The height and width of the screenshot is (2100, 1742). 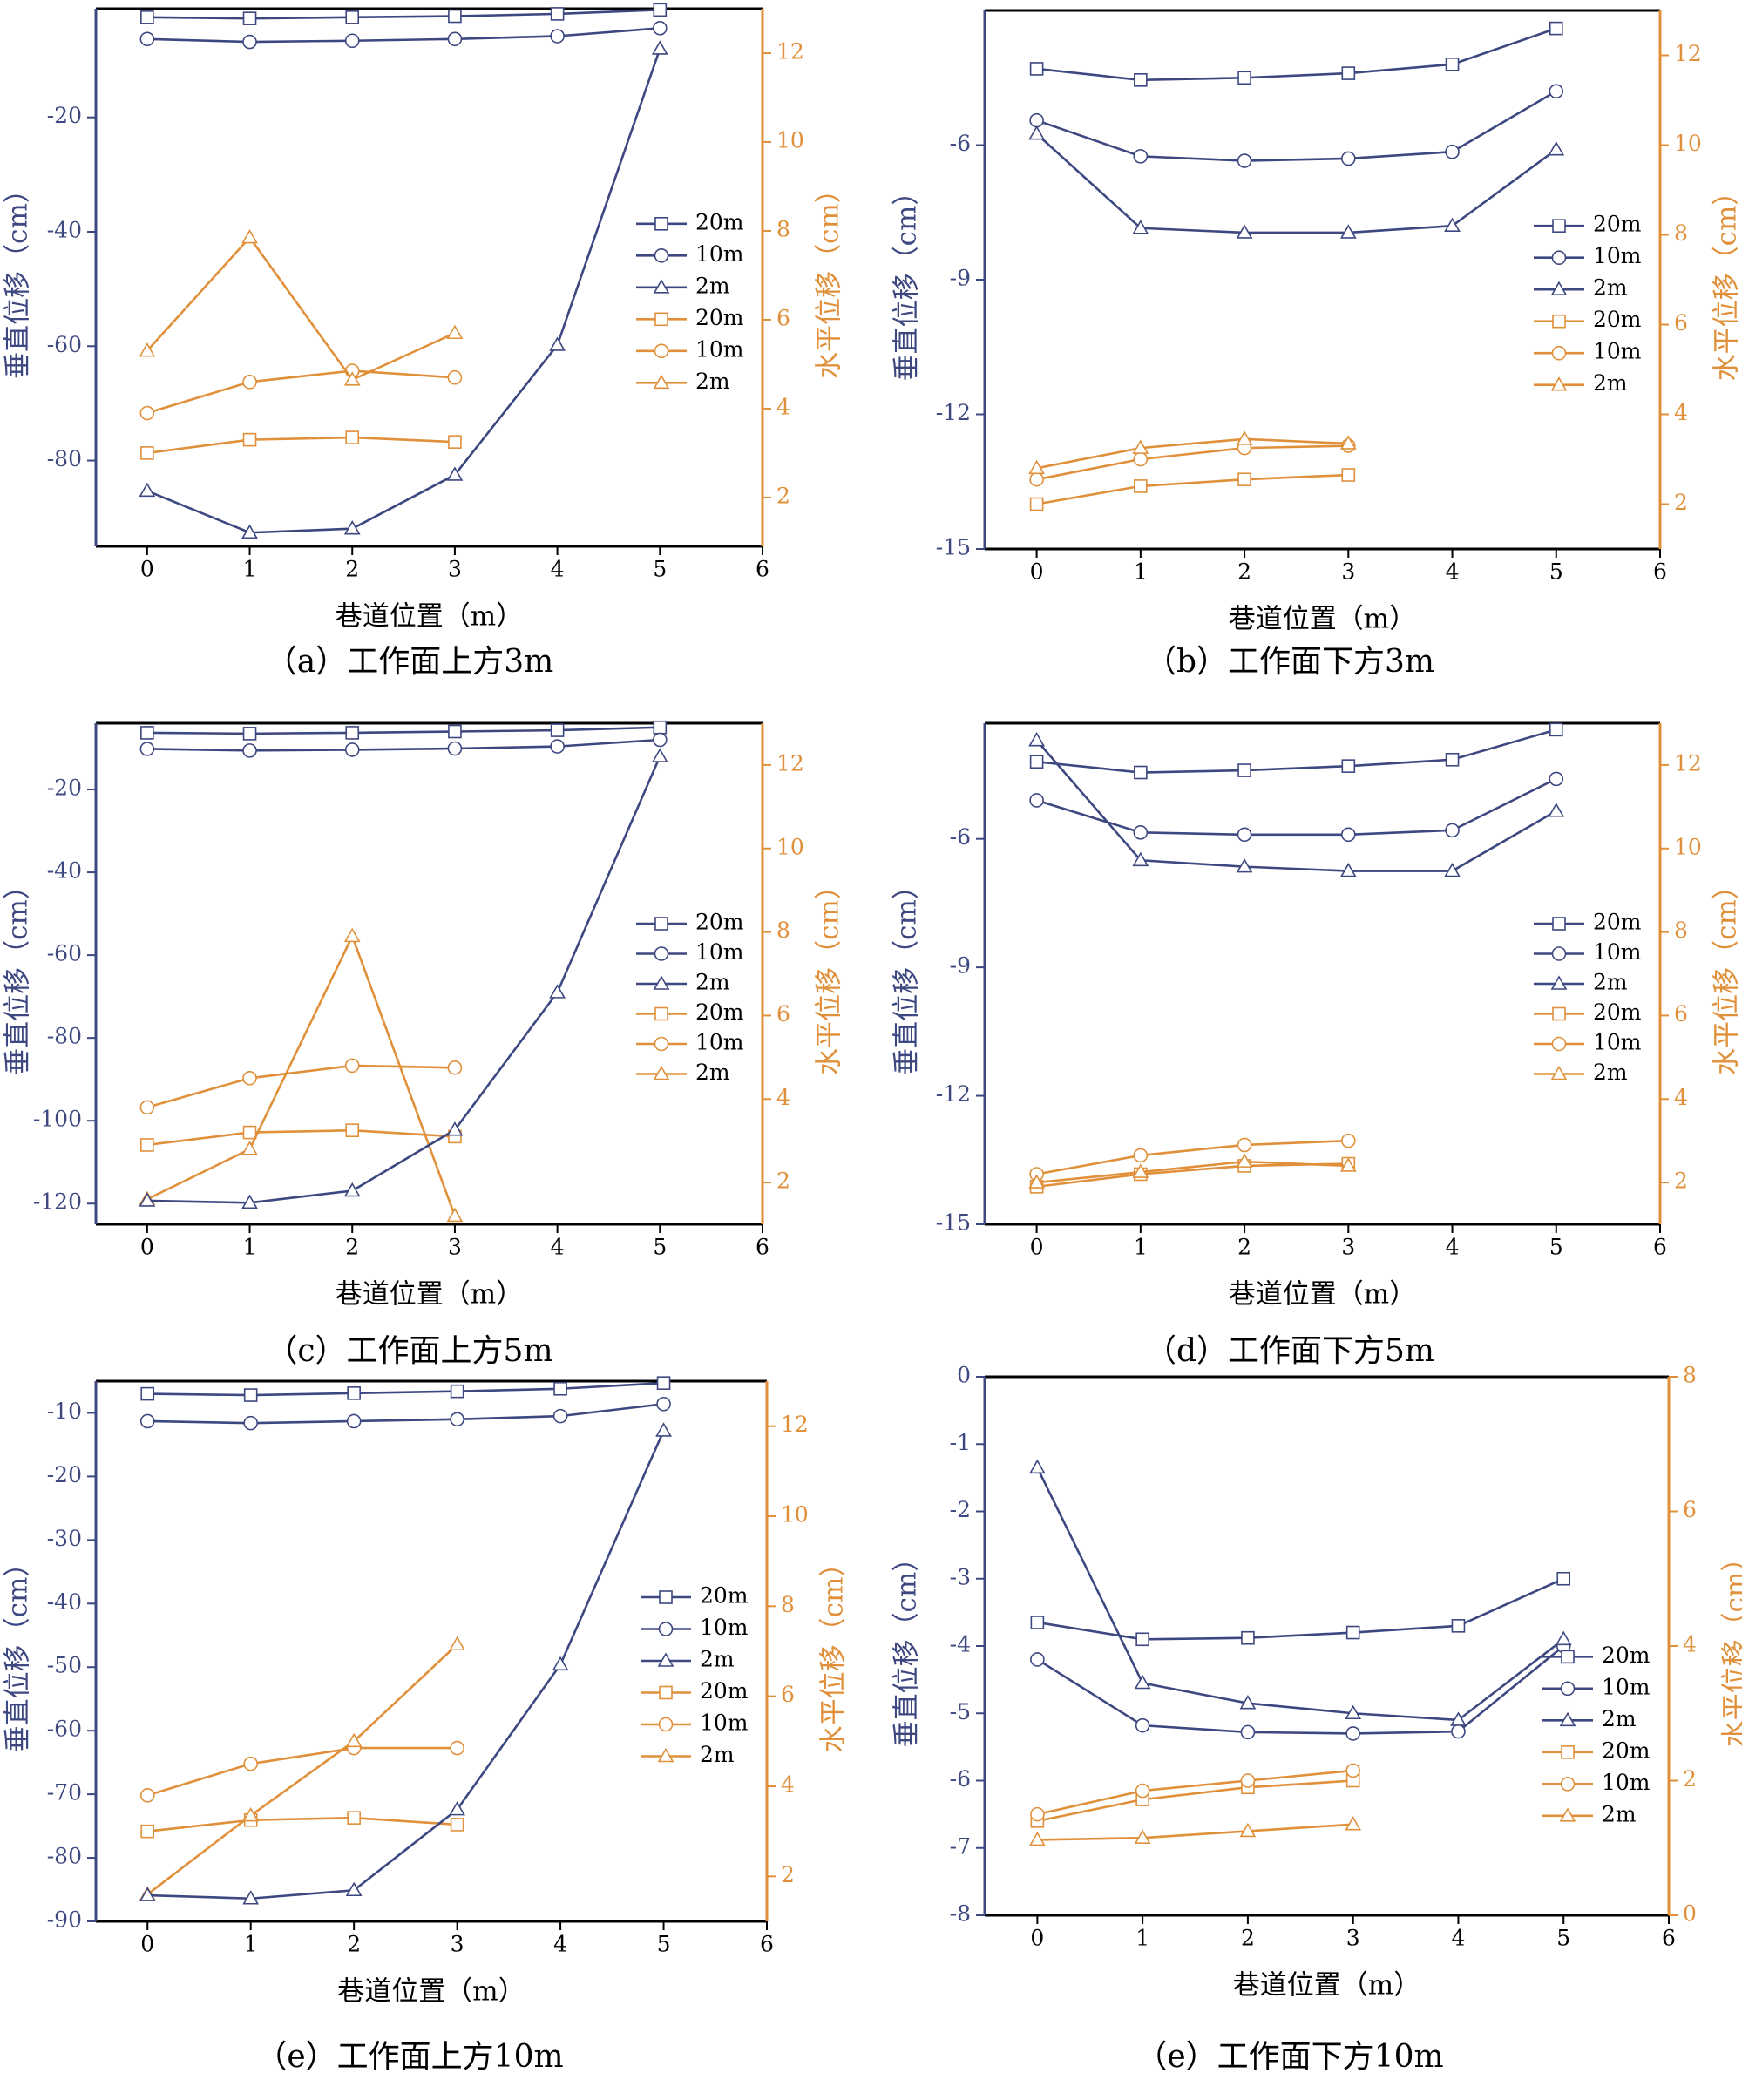 I want to click on horizontal-series-line-2m, so click(x=302, y=1769).